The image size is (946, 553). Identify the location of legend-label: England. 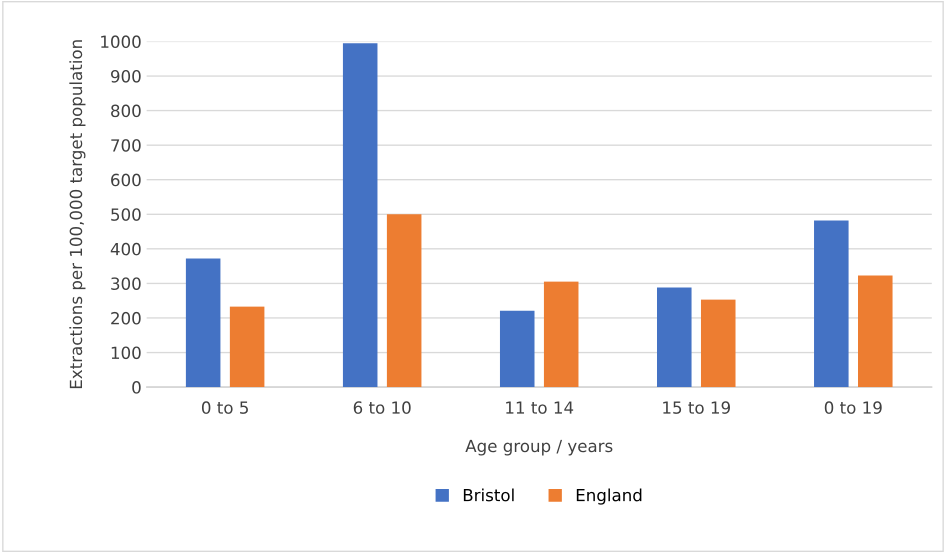
(609, 496).